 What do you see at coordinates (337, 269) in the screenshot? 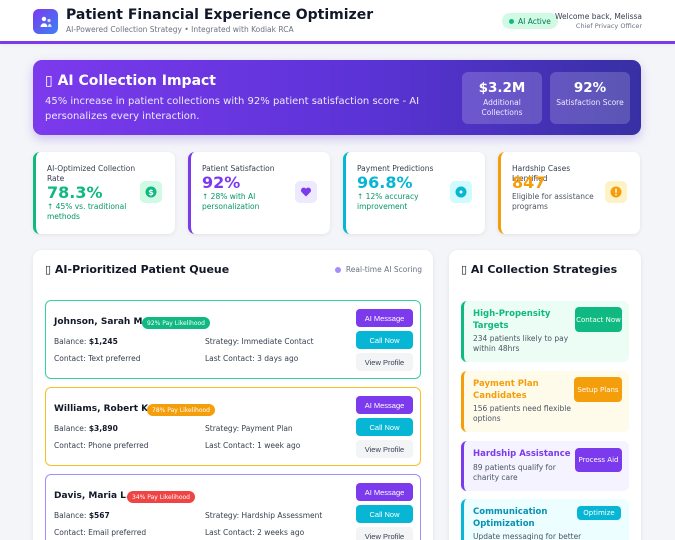
I see `live-dot-icon` at bounding box center [337, 269].